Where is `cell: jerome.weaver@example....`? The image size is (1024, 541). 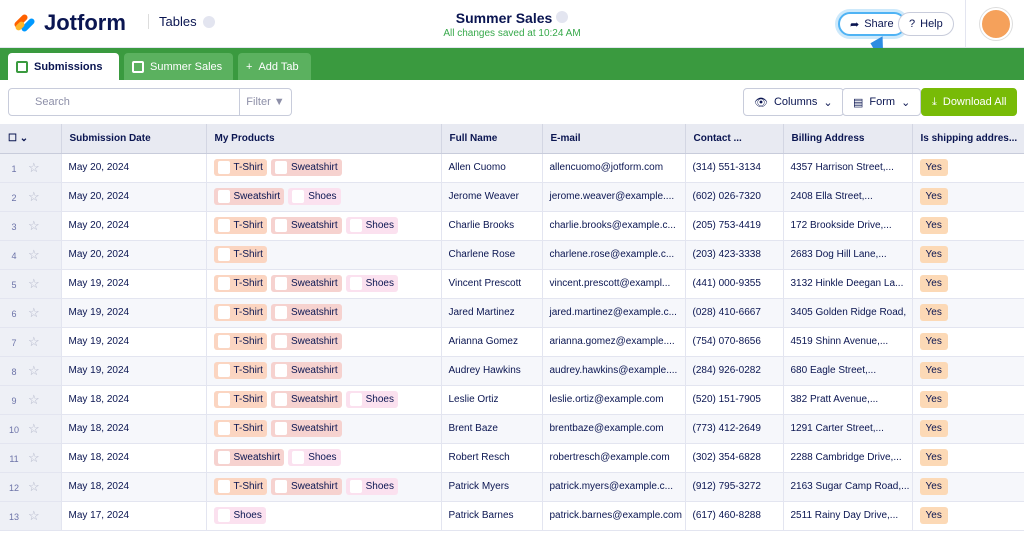
cell: jerome.weaver@example.... is located at coordinates (613, 196).